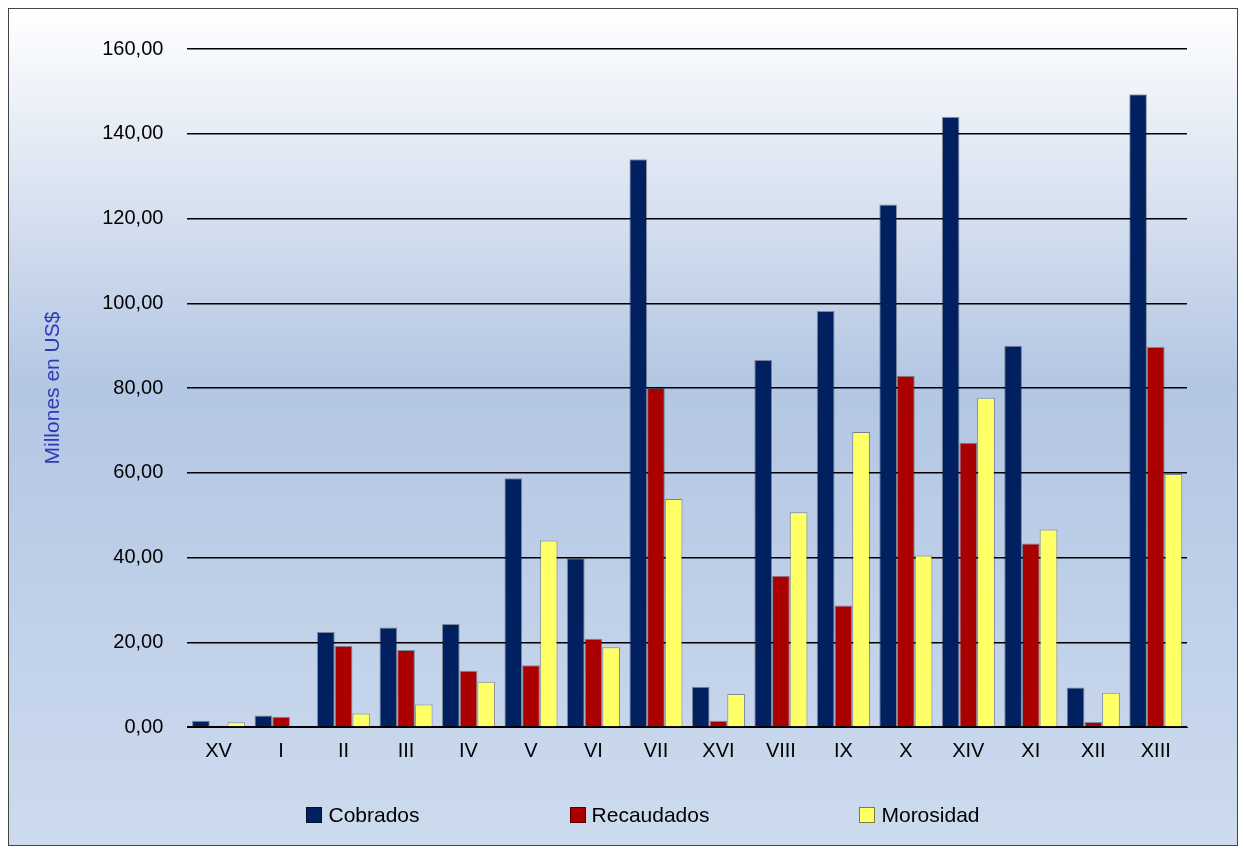  What do you see at coordinates (843, 749) in the screenshot?
I see `x-tick-label: IX` at bounding box center [843, 749].